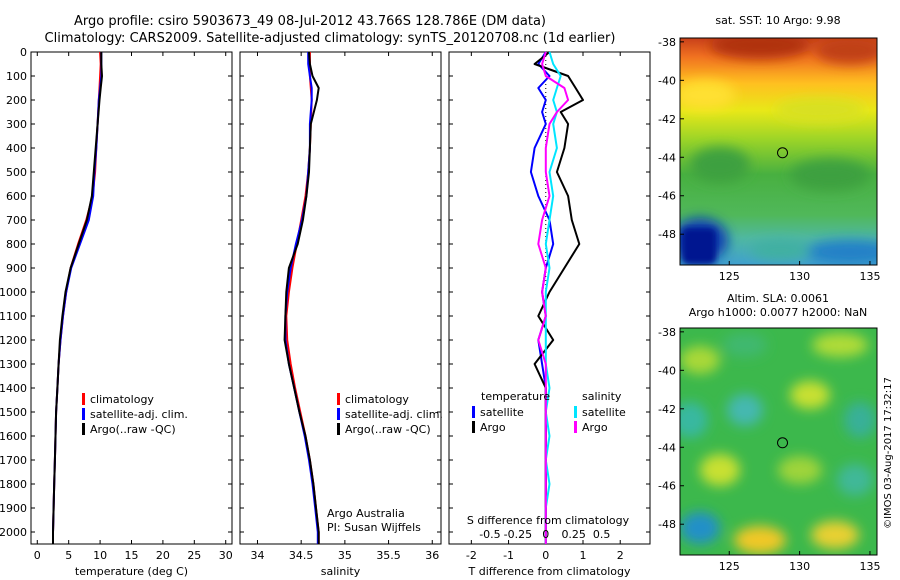 Image resolution: width=900 pixels, height=580 pixels. What do you see at coordinates (16, 76) in the screenshot?
I see `y-tick-label: 100` at bounding box center [16, 76].